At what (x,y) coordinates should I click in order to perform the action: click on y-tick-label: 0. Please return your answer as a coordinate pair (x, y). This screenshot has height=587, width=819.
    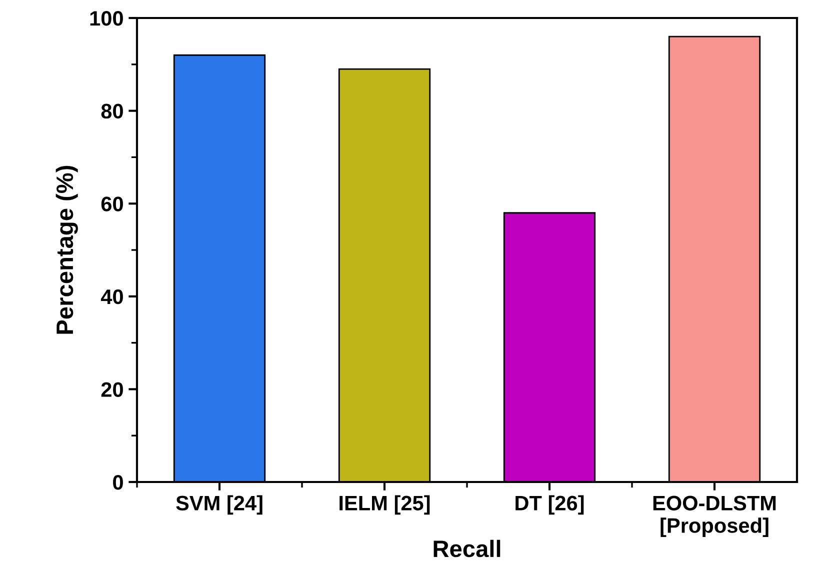
    Looking at the image, I should click on (118, 482).